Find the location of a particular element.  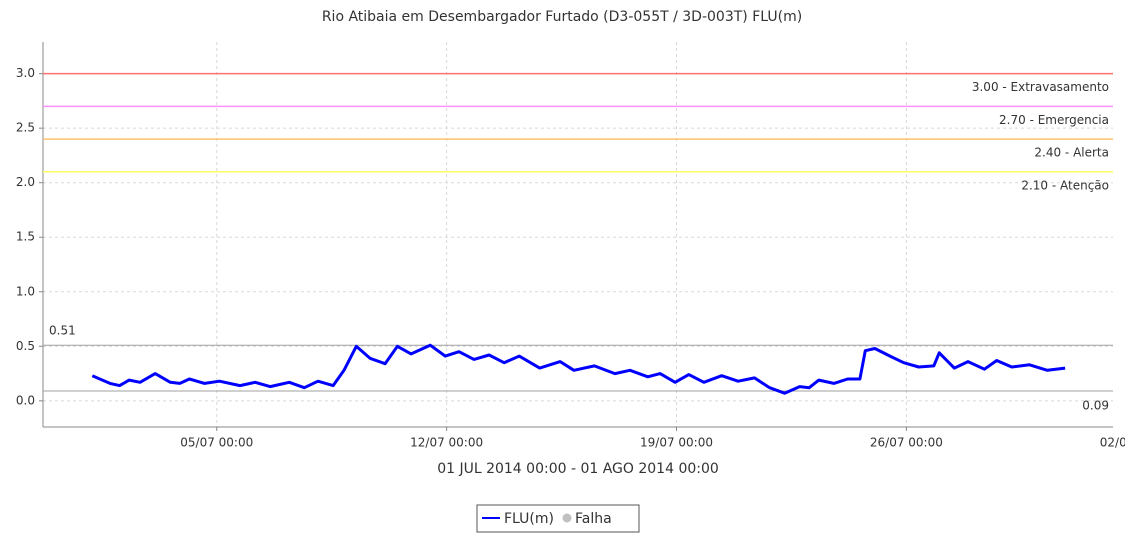

threshold-label: 2.10 - Atenção is located at coordinates (1065, 185).